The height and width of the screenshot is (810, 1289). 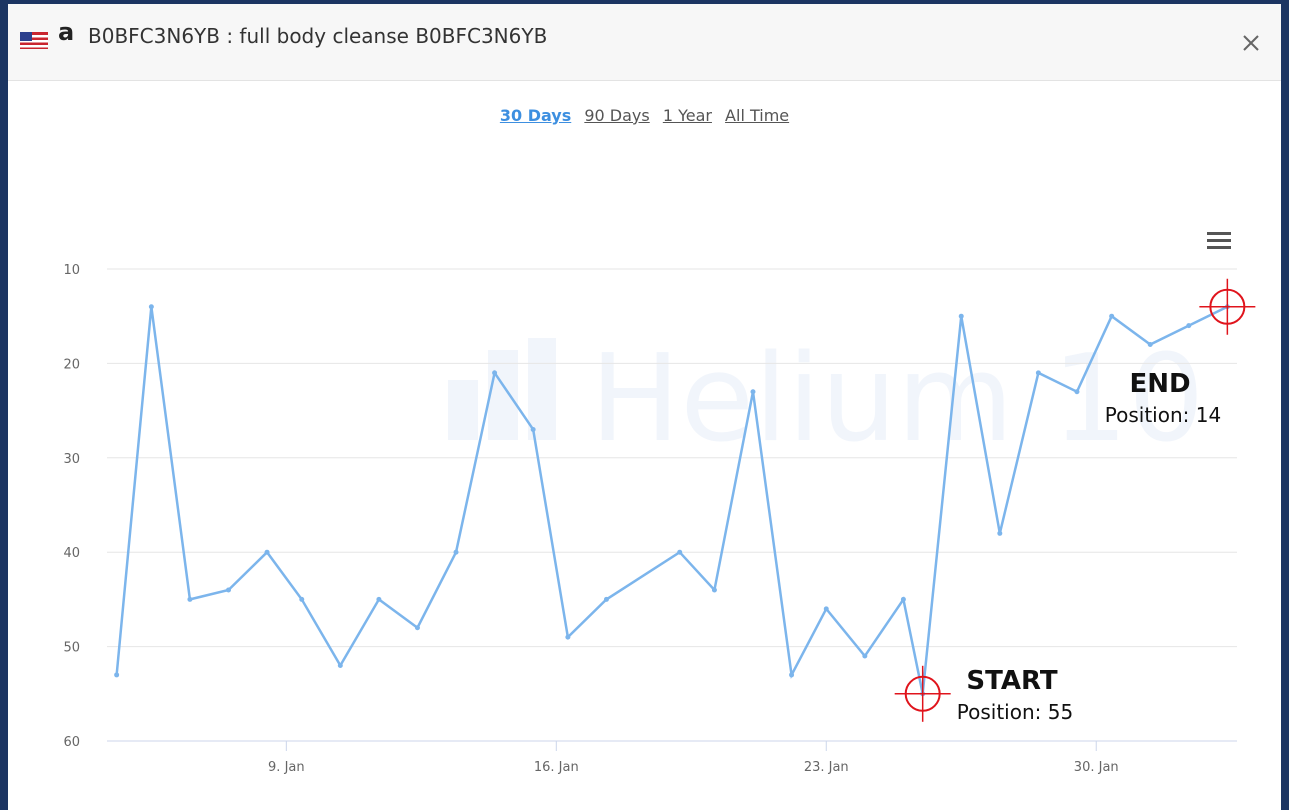 I want to click on y-tick-label: 40, so click(x=71, y=553).